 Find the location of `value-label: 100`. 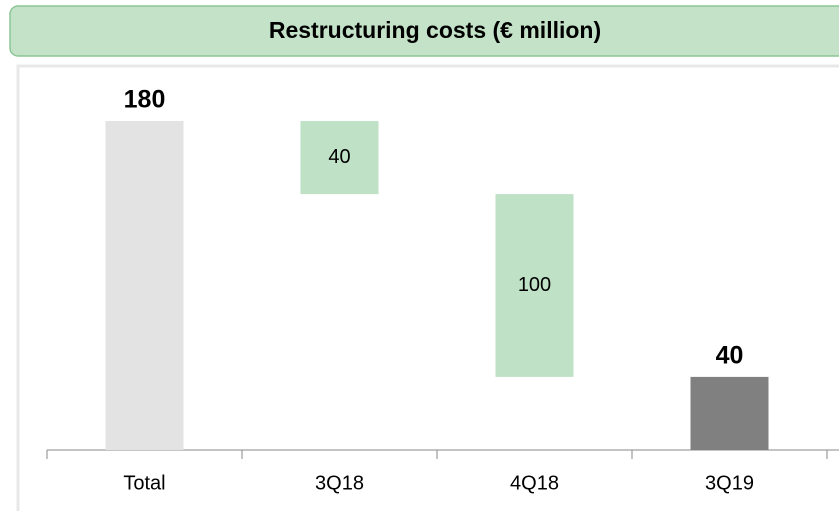

value-label: 100 is located at coordinates (534, 285).